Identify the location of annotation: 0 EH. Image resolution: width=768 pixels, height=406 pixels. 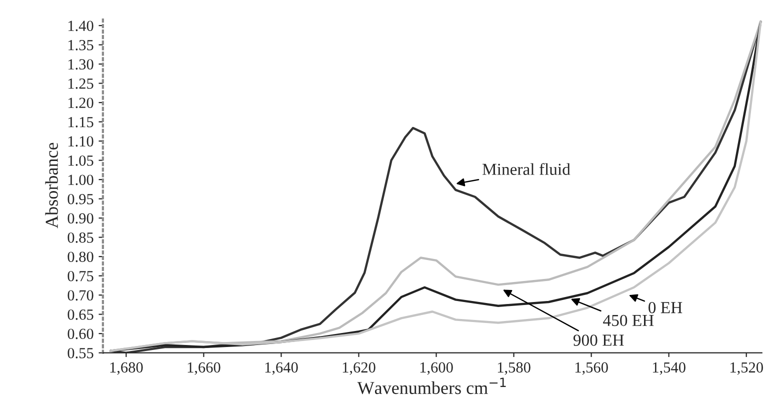
(665, 308).